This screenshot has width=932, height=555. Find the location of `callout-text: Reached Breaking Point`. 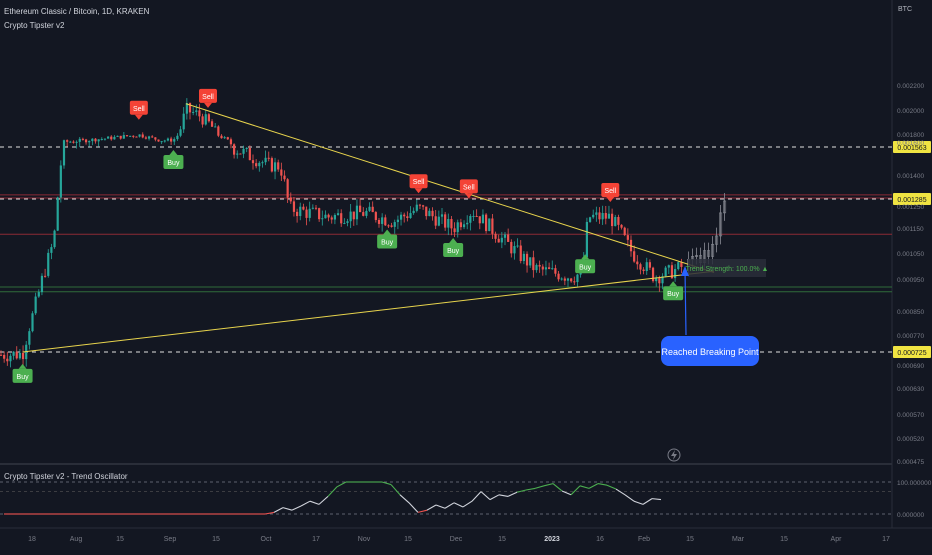

callout-text: Reached Breaking Point is located at coordinates (710, 352).